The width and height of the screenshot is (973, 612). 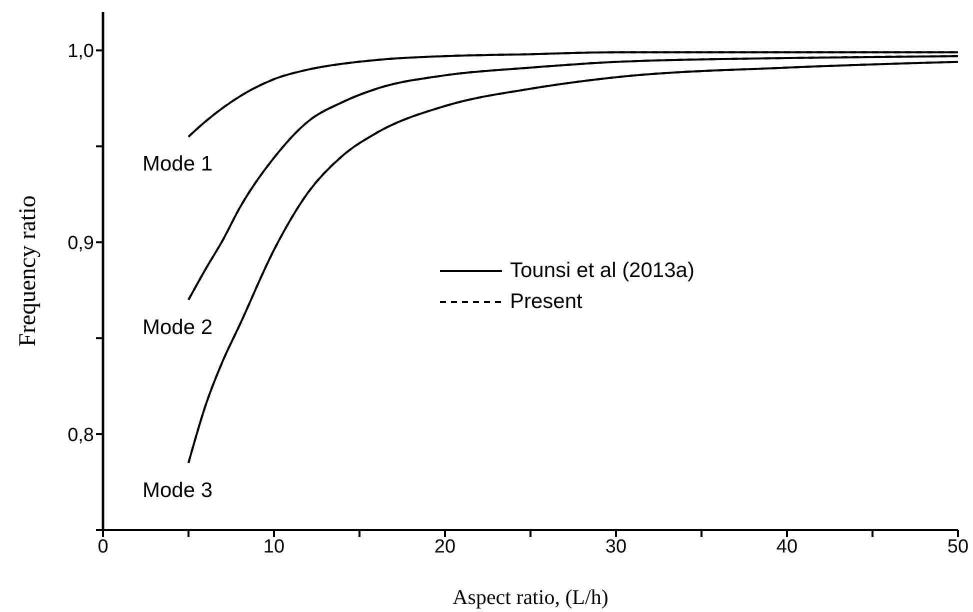 I want to click on x-tick-label: 0, so click(x=103, y=547).